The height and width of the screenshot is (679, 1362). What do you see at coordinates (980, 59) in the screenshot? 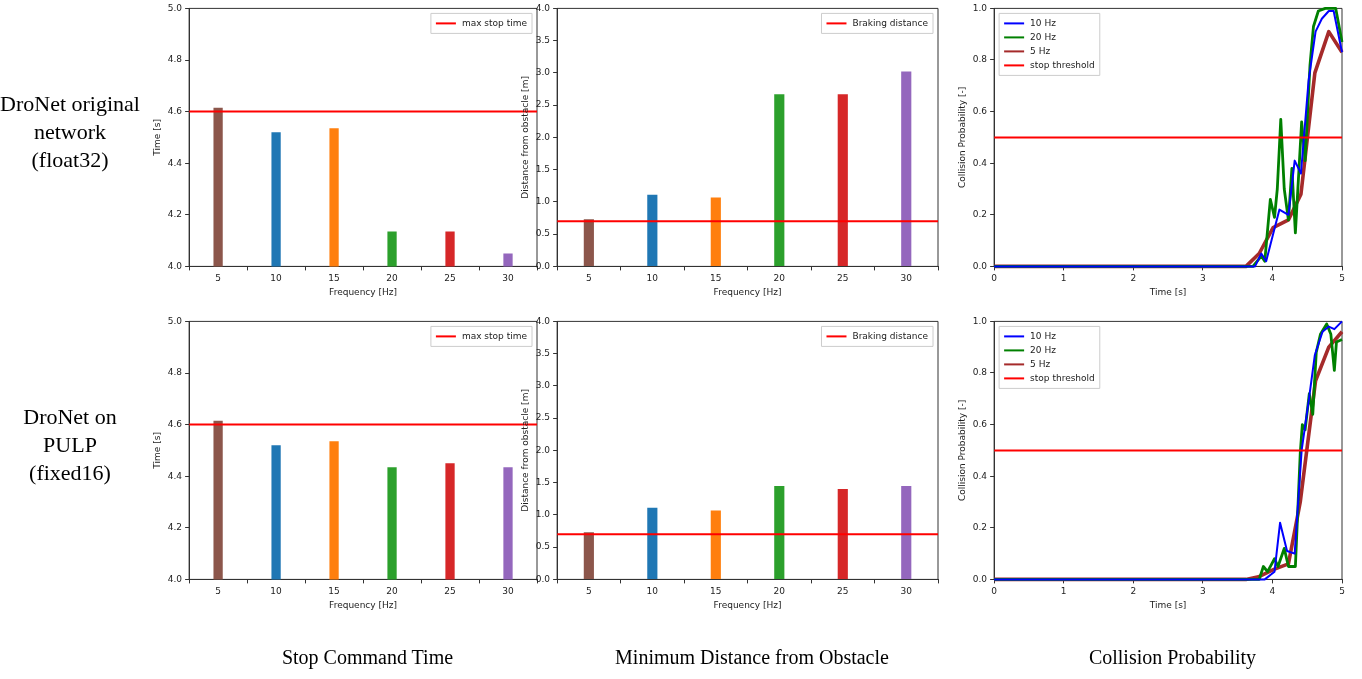
I see `y-tick-label: 0.8` at bounding box center [980, 59].